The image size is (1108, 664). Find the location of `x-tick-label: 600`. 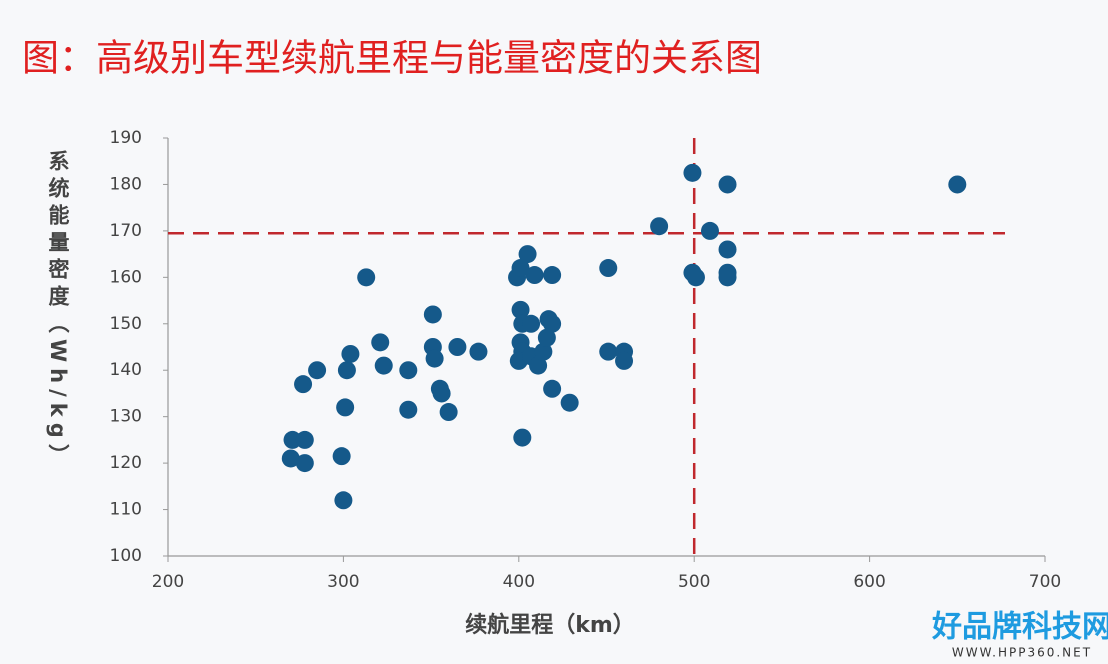

x-tick-label: 600 is located at coordinates (869, 582).